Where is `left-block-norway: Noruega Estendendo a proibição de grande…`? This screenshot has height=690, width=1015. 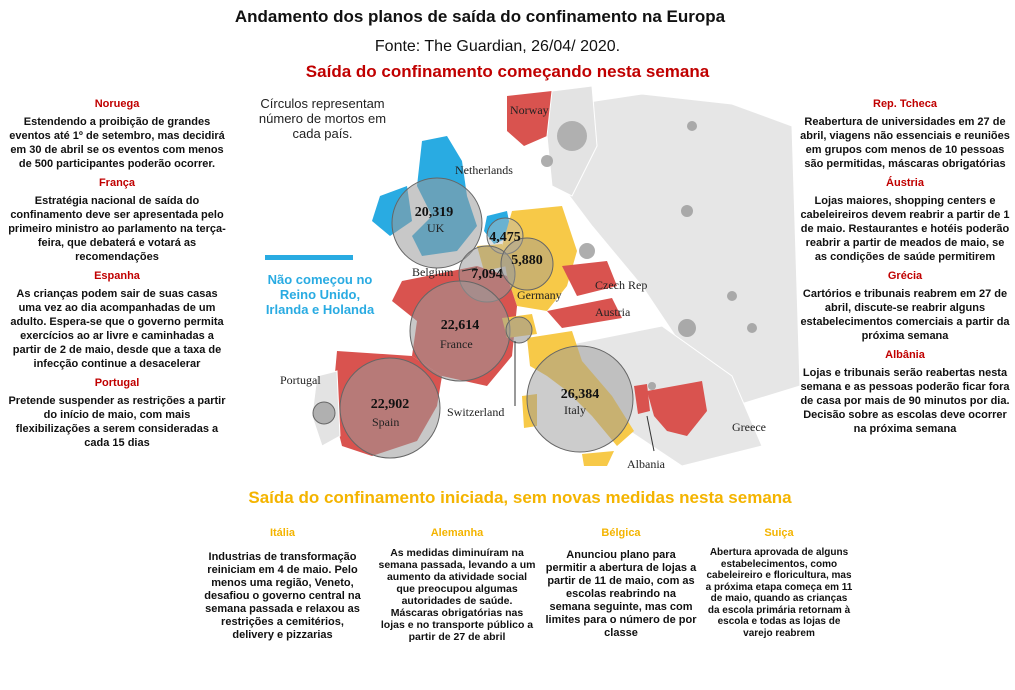 left-block-norway: Noruega Estendendo a proibição de grande… is located at coordinates (117, 134).